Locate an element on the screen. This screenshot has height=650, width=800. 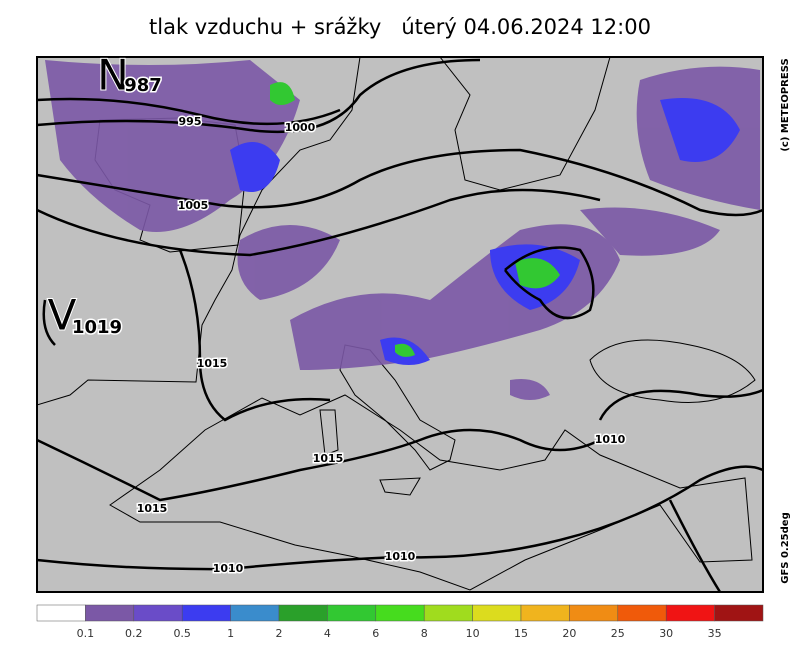
legend-label: 2 is located at coordinates (279, 633).